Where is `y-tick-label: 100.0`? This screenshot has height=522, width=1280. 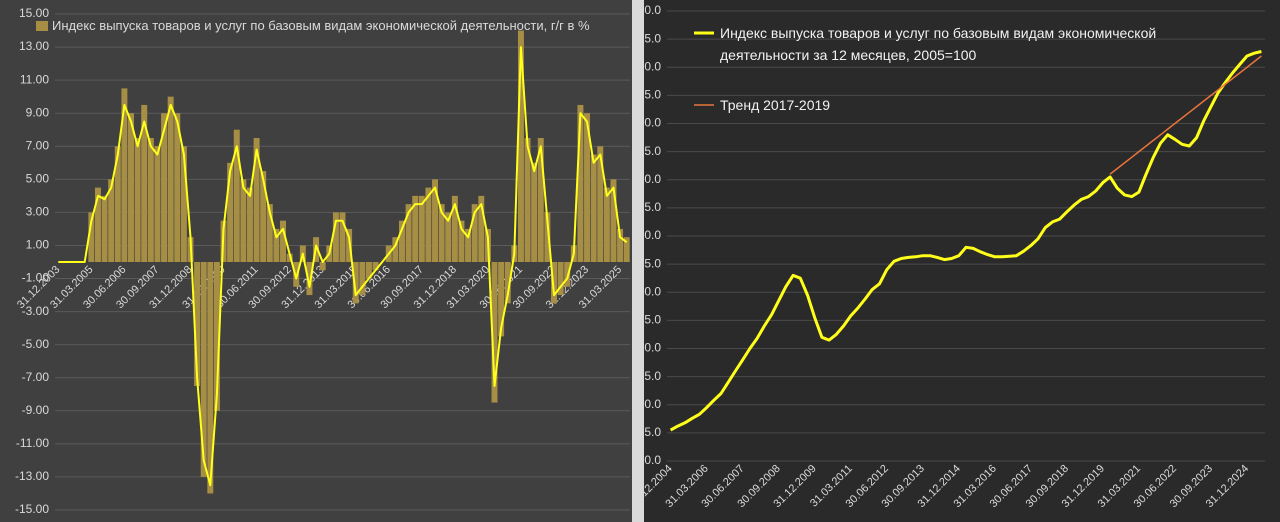 y-tick-label: 100.0 is located at coordinates (652, 404).